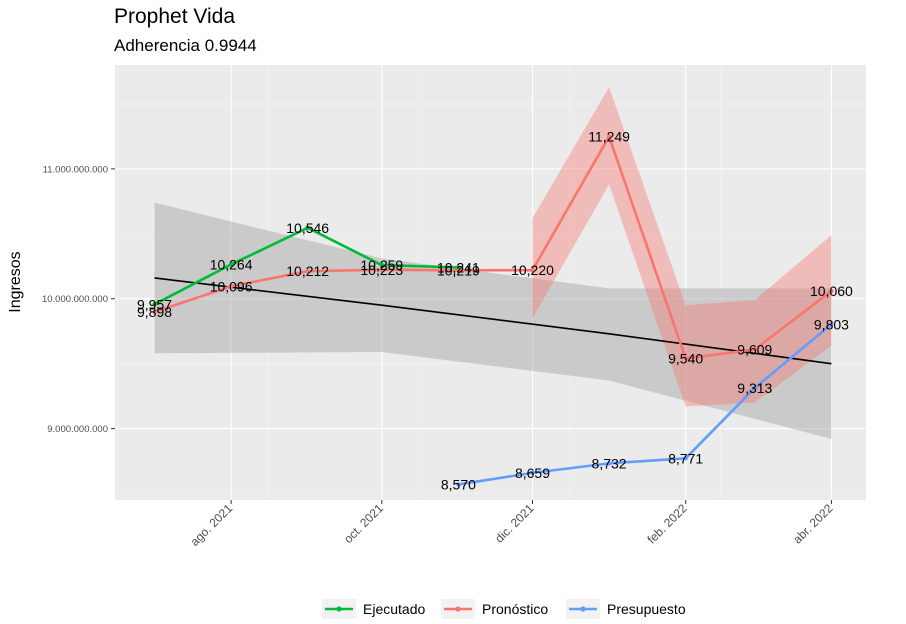  I want to click on data-label-presupuesto-1: 8,659, so click(532, 473).